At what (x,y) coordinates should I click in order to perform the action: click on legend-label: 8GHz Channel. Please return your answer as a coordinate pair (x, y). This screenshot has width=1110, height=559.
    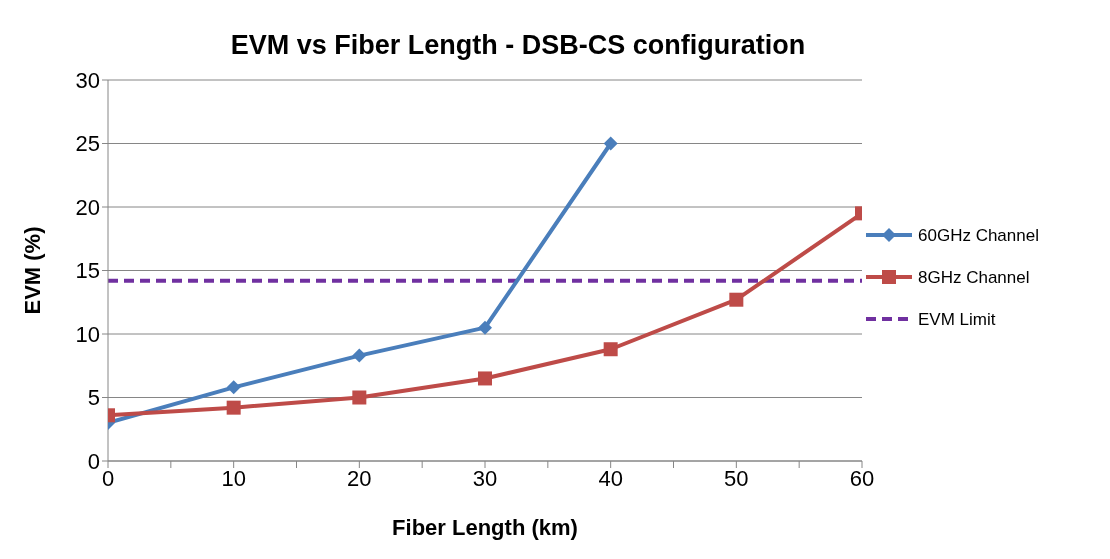
    Looking at the image, I should click on (974, 277).